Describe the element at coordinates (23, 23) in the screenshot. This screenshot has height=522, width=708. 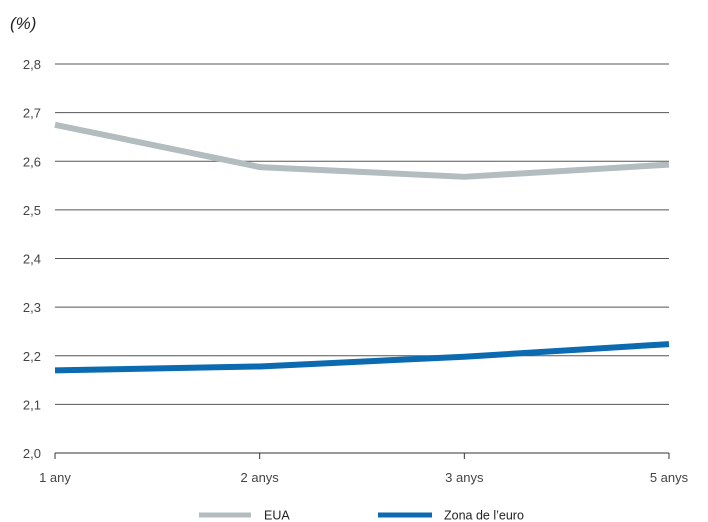
I see `unit-label: (%)` at that location.